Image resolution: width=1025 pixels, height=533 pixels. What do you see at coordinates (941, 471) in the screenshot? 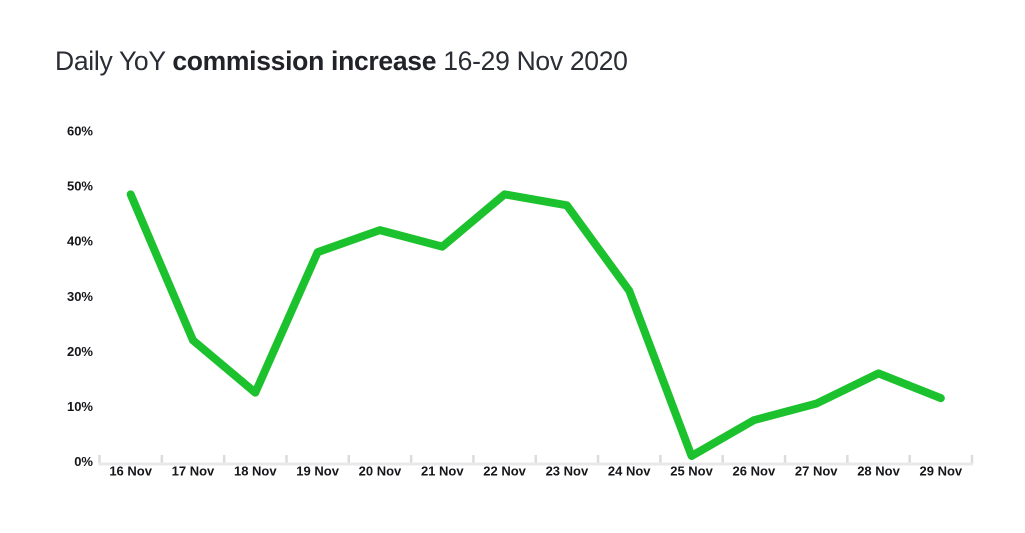
I see `x-axis-label: 29 Nov` at bounding box center [941, 471].